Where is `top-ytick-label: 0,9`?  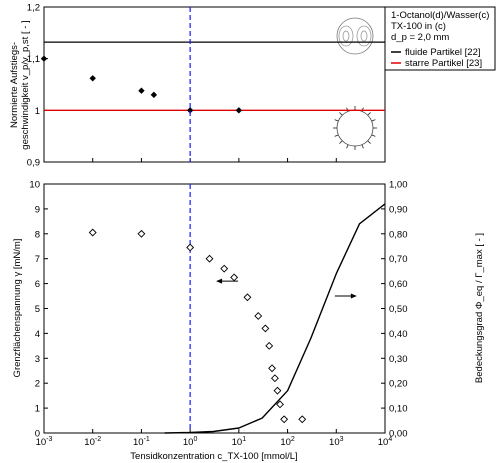 top-ytick-label: 0,9 is located at coordinates (33, 163).